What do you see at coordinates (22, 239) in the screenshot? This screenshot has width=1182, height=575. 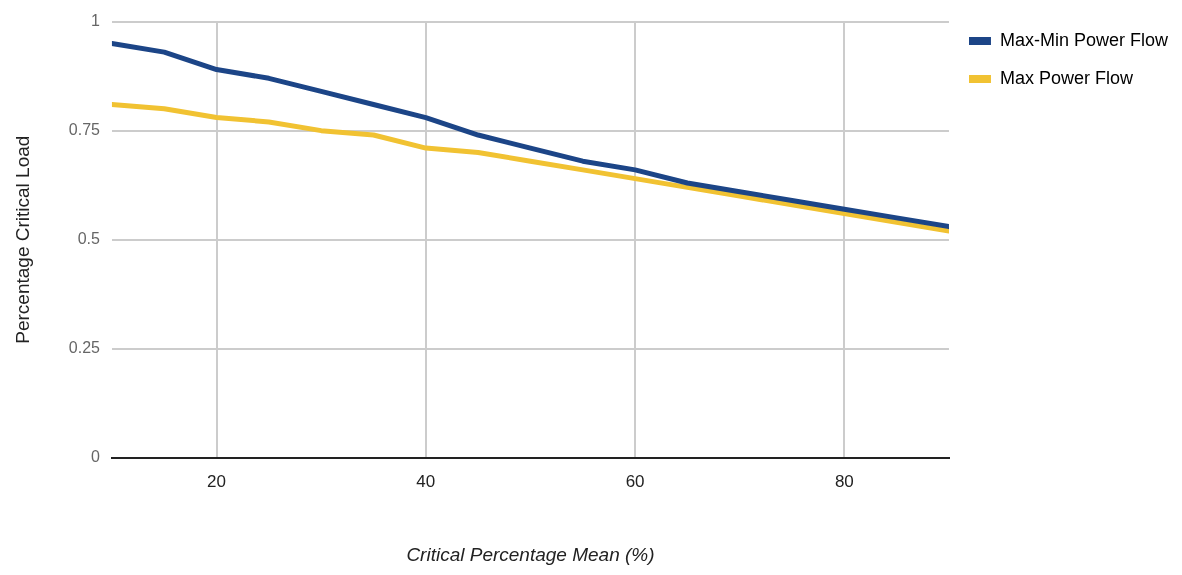 I see `y-axis-title: Percentage Critical Load` at bounding box center [22, 239].